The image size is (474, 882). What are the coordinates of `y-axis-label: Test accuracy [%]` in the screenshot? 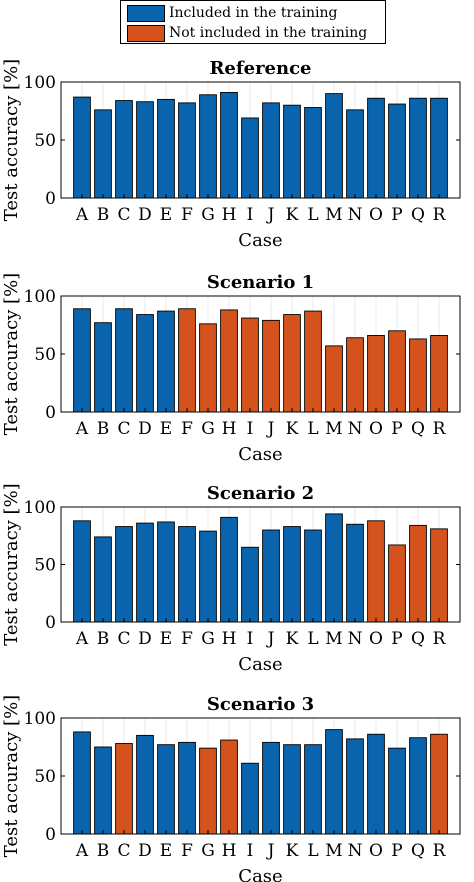 It's located at (11, 354).